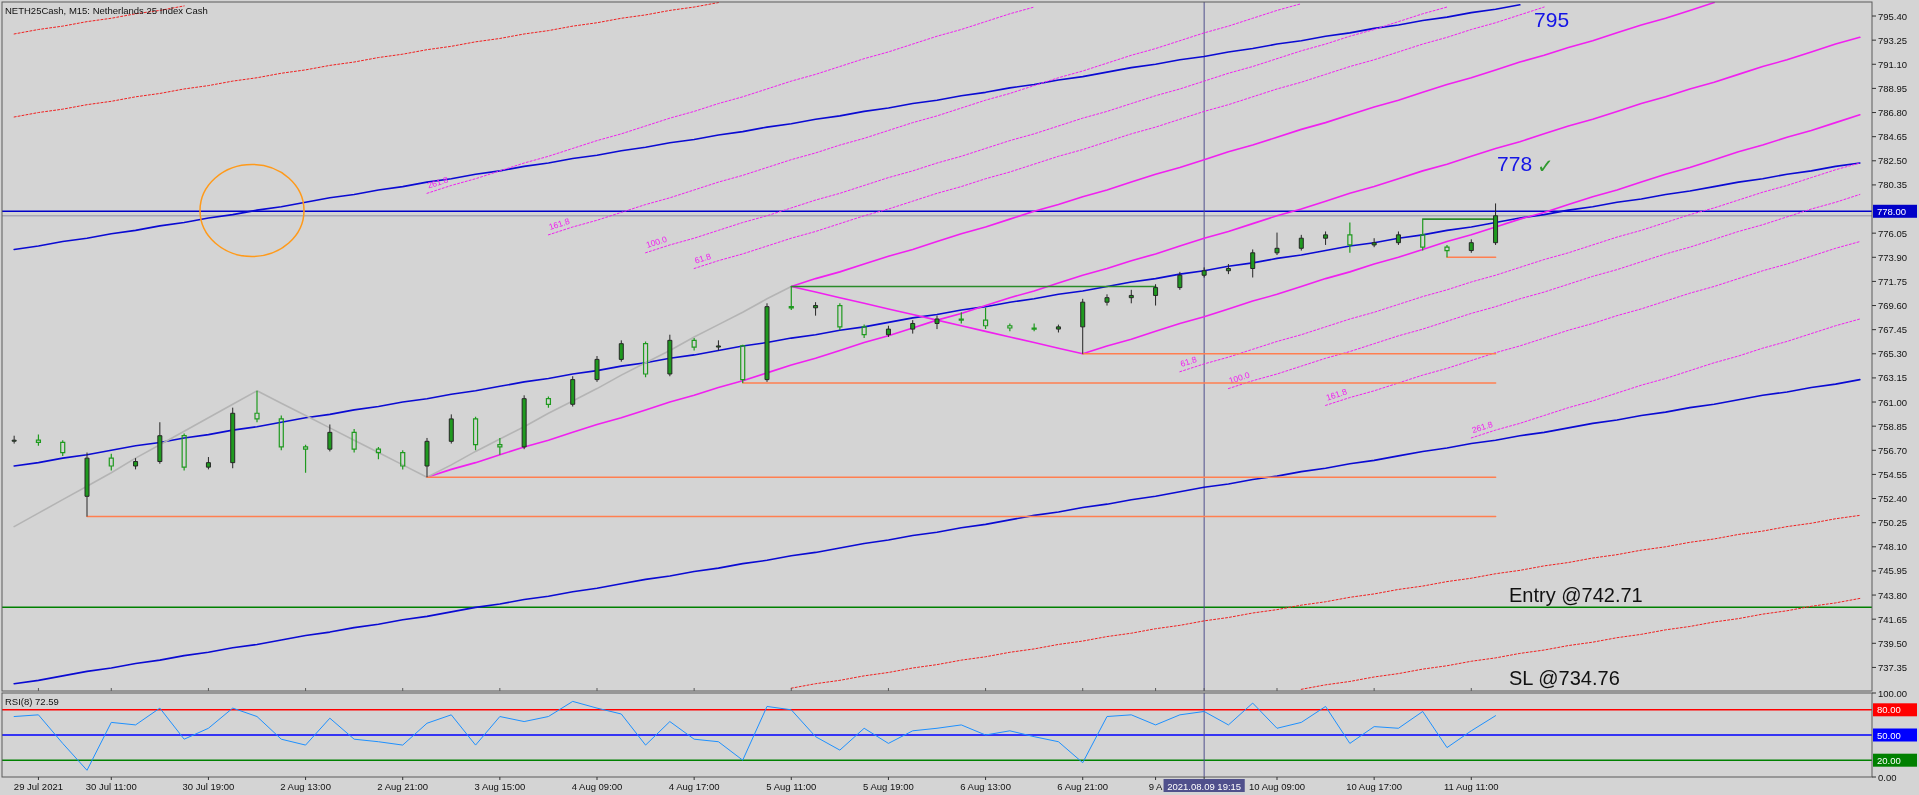 This screenshot has height=795, width=1919. I want to click on x-tick-label: 30 Jul 11:00, so click(111, 786).